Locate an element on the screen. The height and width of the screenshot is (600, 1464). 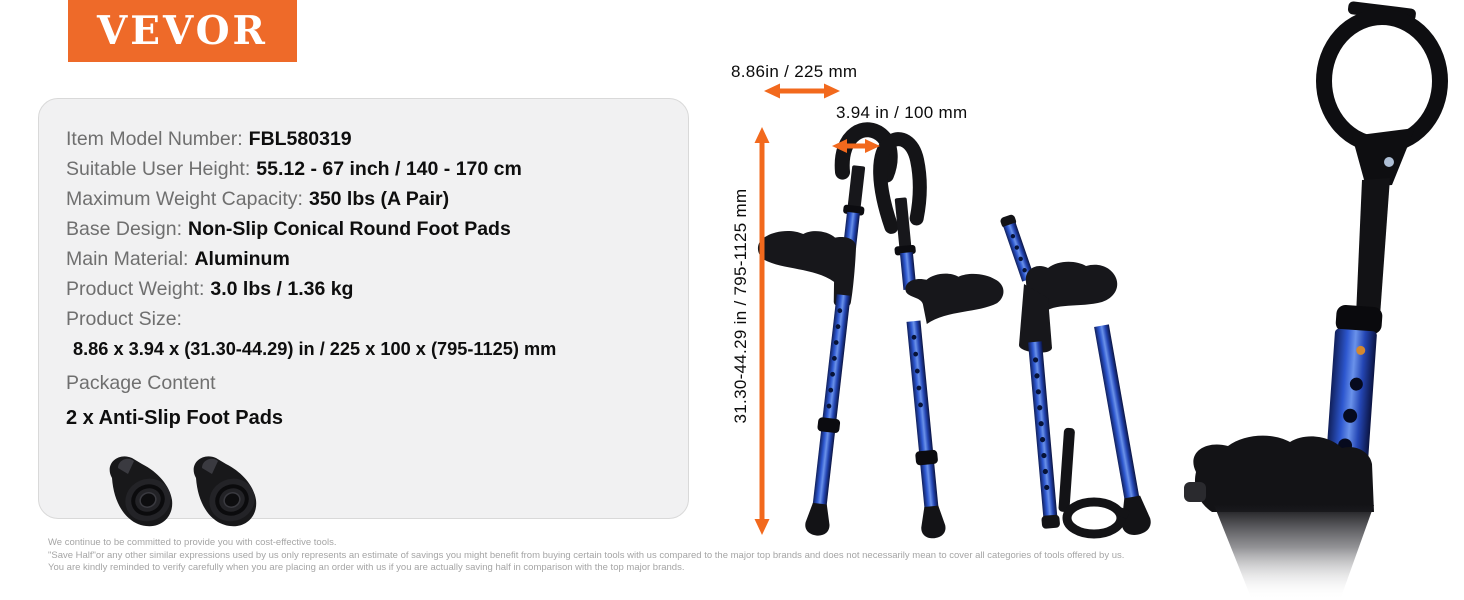
spec-label: Suitable User Height: is located at coordinates (158, 169).